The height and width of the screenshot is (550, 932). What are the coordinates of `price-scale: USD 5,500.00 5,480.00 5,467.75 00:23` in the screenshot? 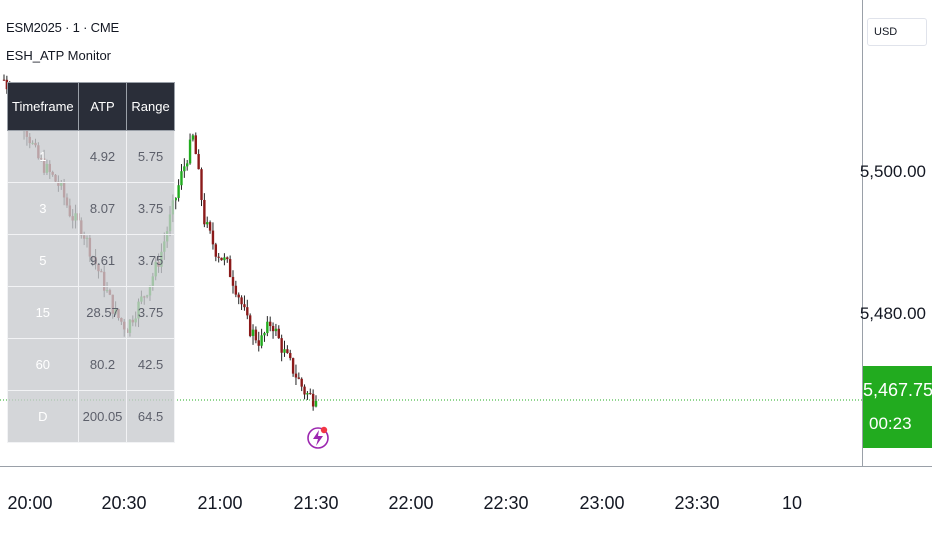 It's located at (895, 233).